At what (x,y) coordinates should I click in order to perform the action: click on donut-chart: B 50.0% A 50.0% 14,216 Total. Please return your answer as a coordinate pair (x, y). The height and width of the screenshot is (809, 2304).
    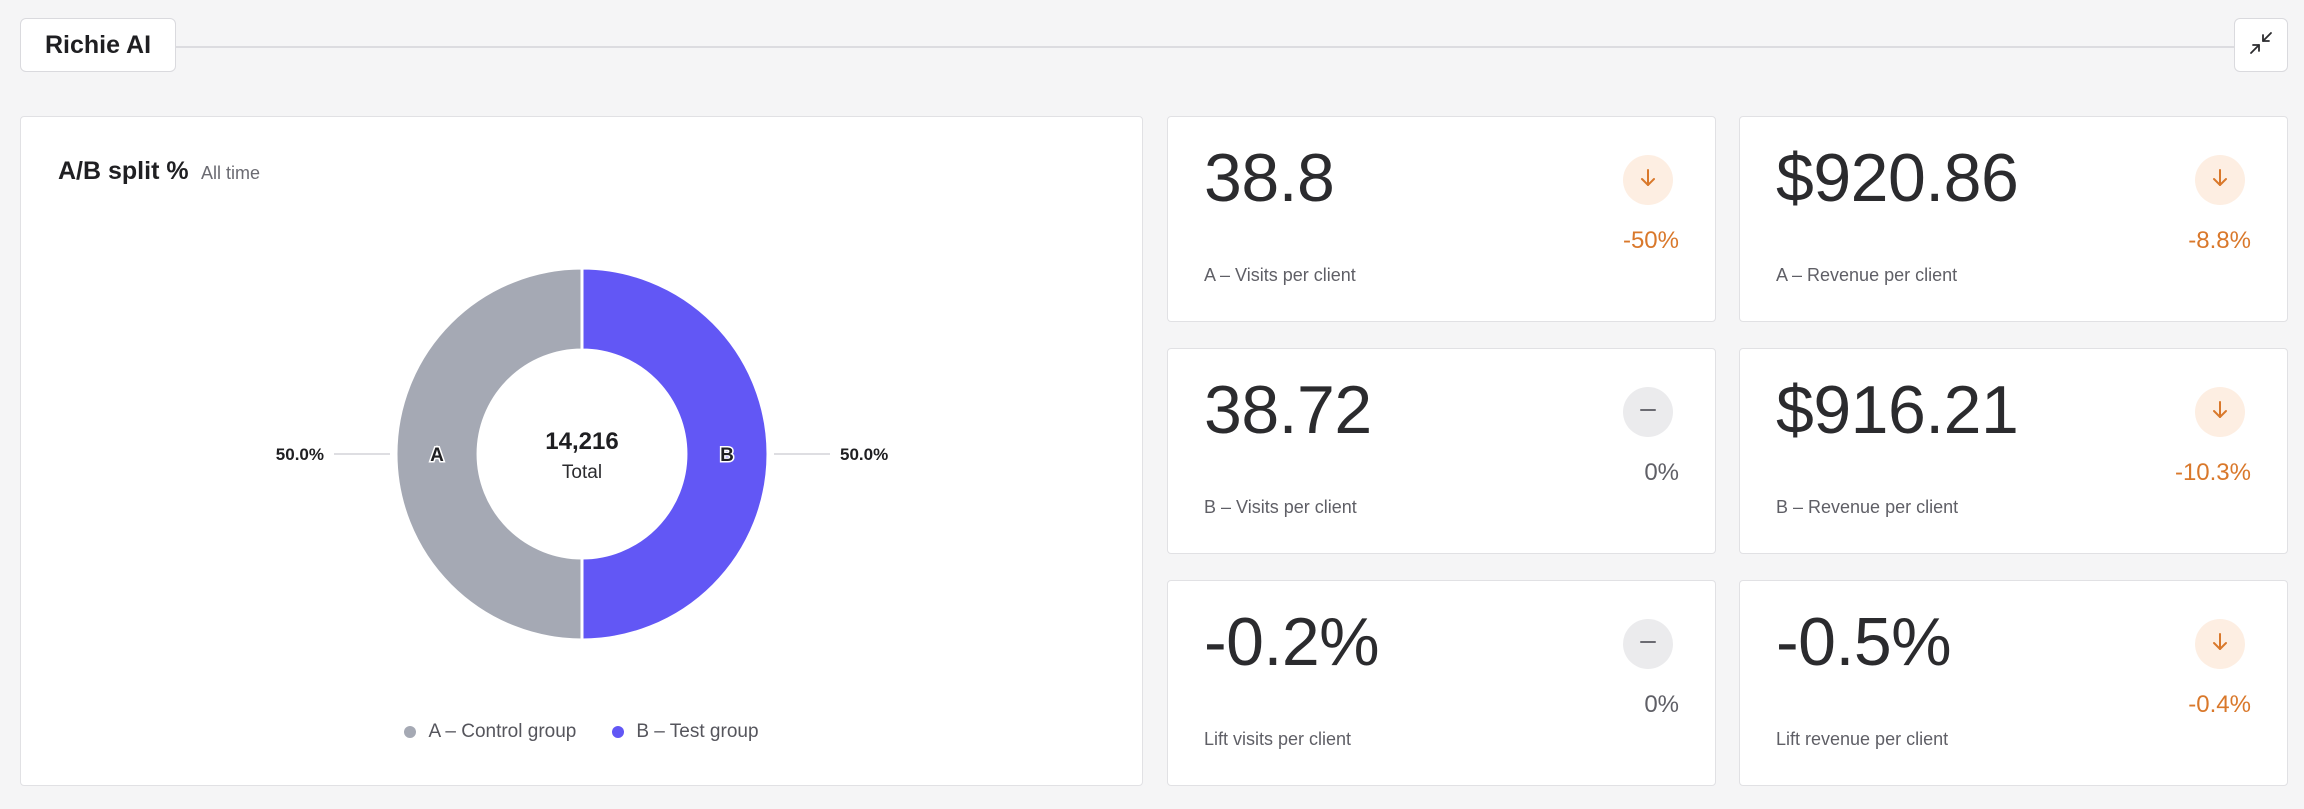
    Looking at the image, I should click on (582, 454).